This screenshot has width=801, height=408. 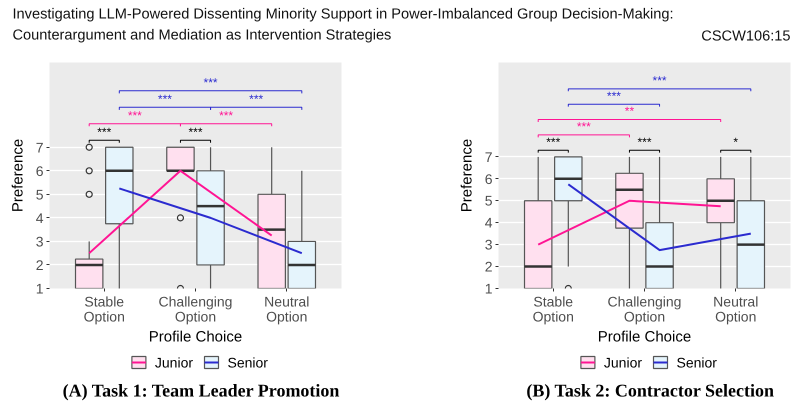 I want to click on text: Investigating LLM-Powered Dissenting Minority Support in Power-Imbalanced Group Decision-Making: Counterargument and Mediation as Intervention Strategies, so click(x=343, y=25).